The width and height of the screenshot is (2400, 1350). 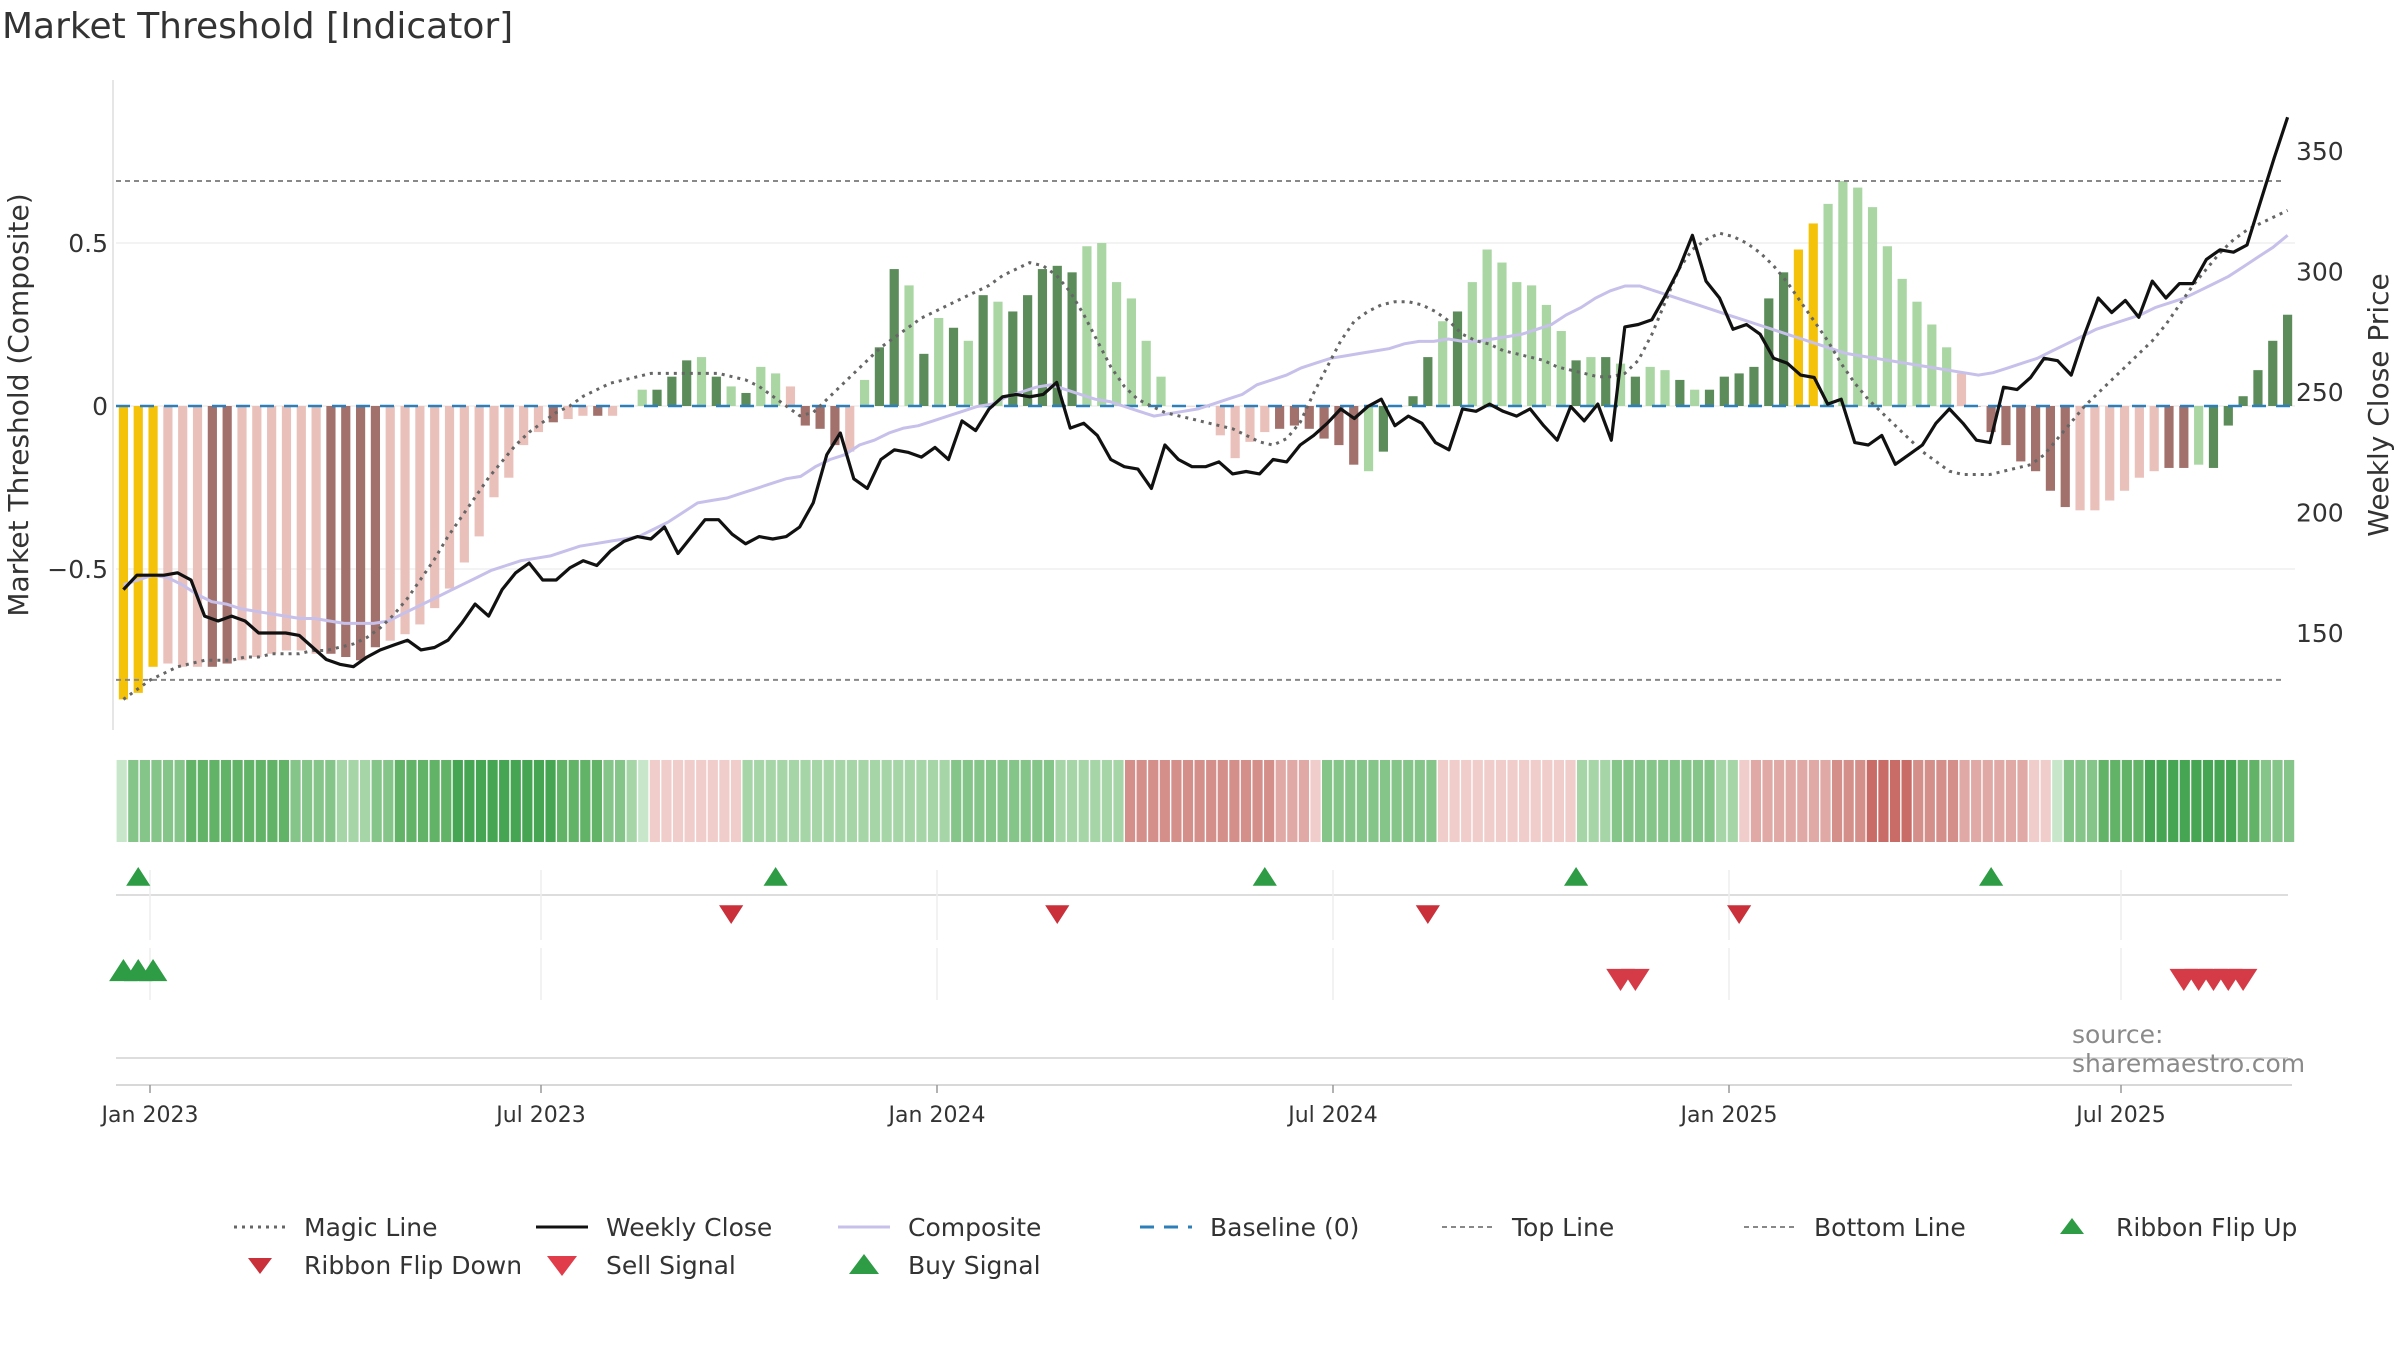 What do you see at coordinates (260, 1227) in the screenshot?
I see `legend-swatch-magic-line` at bounding box center [260, 1227].